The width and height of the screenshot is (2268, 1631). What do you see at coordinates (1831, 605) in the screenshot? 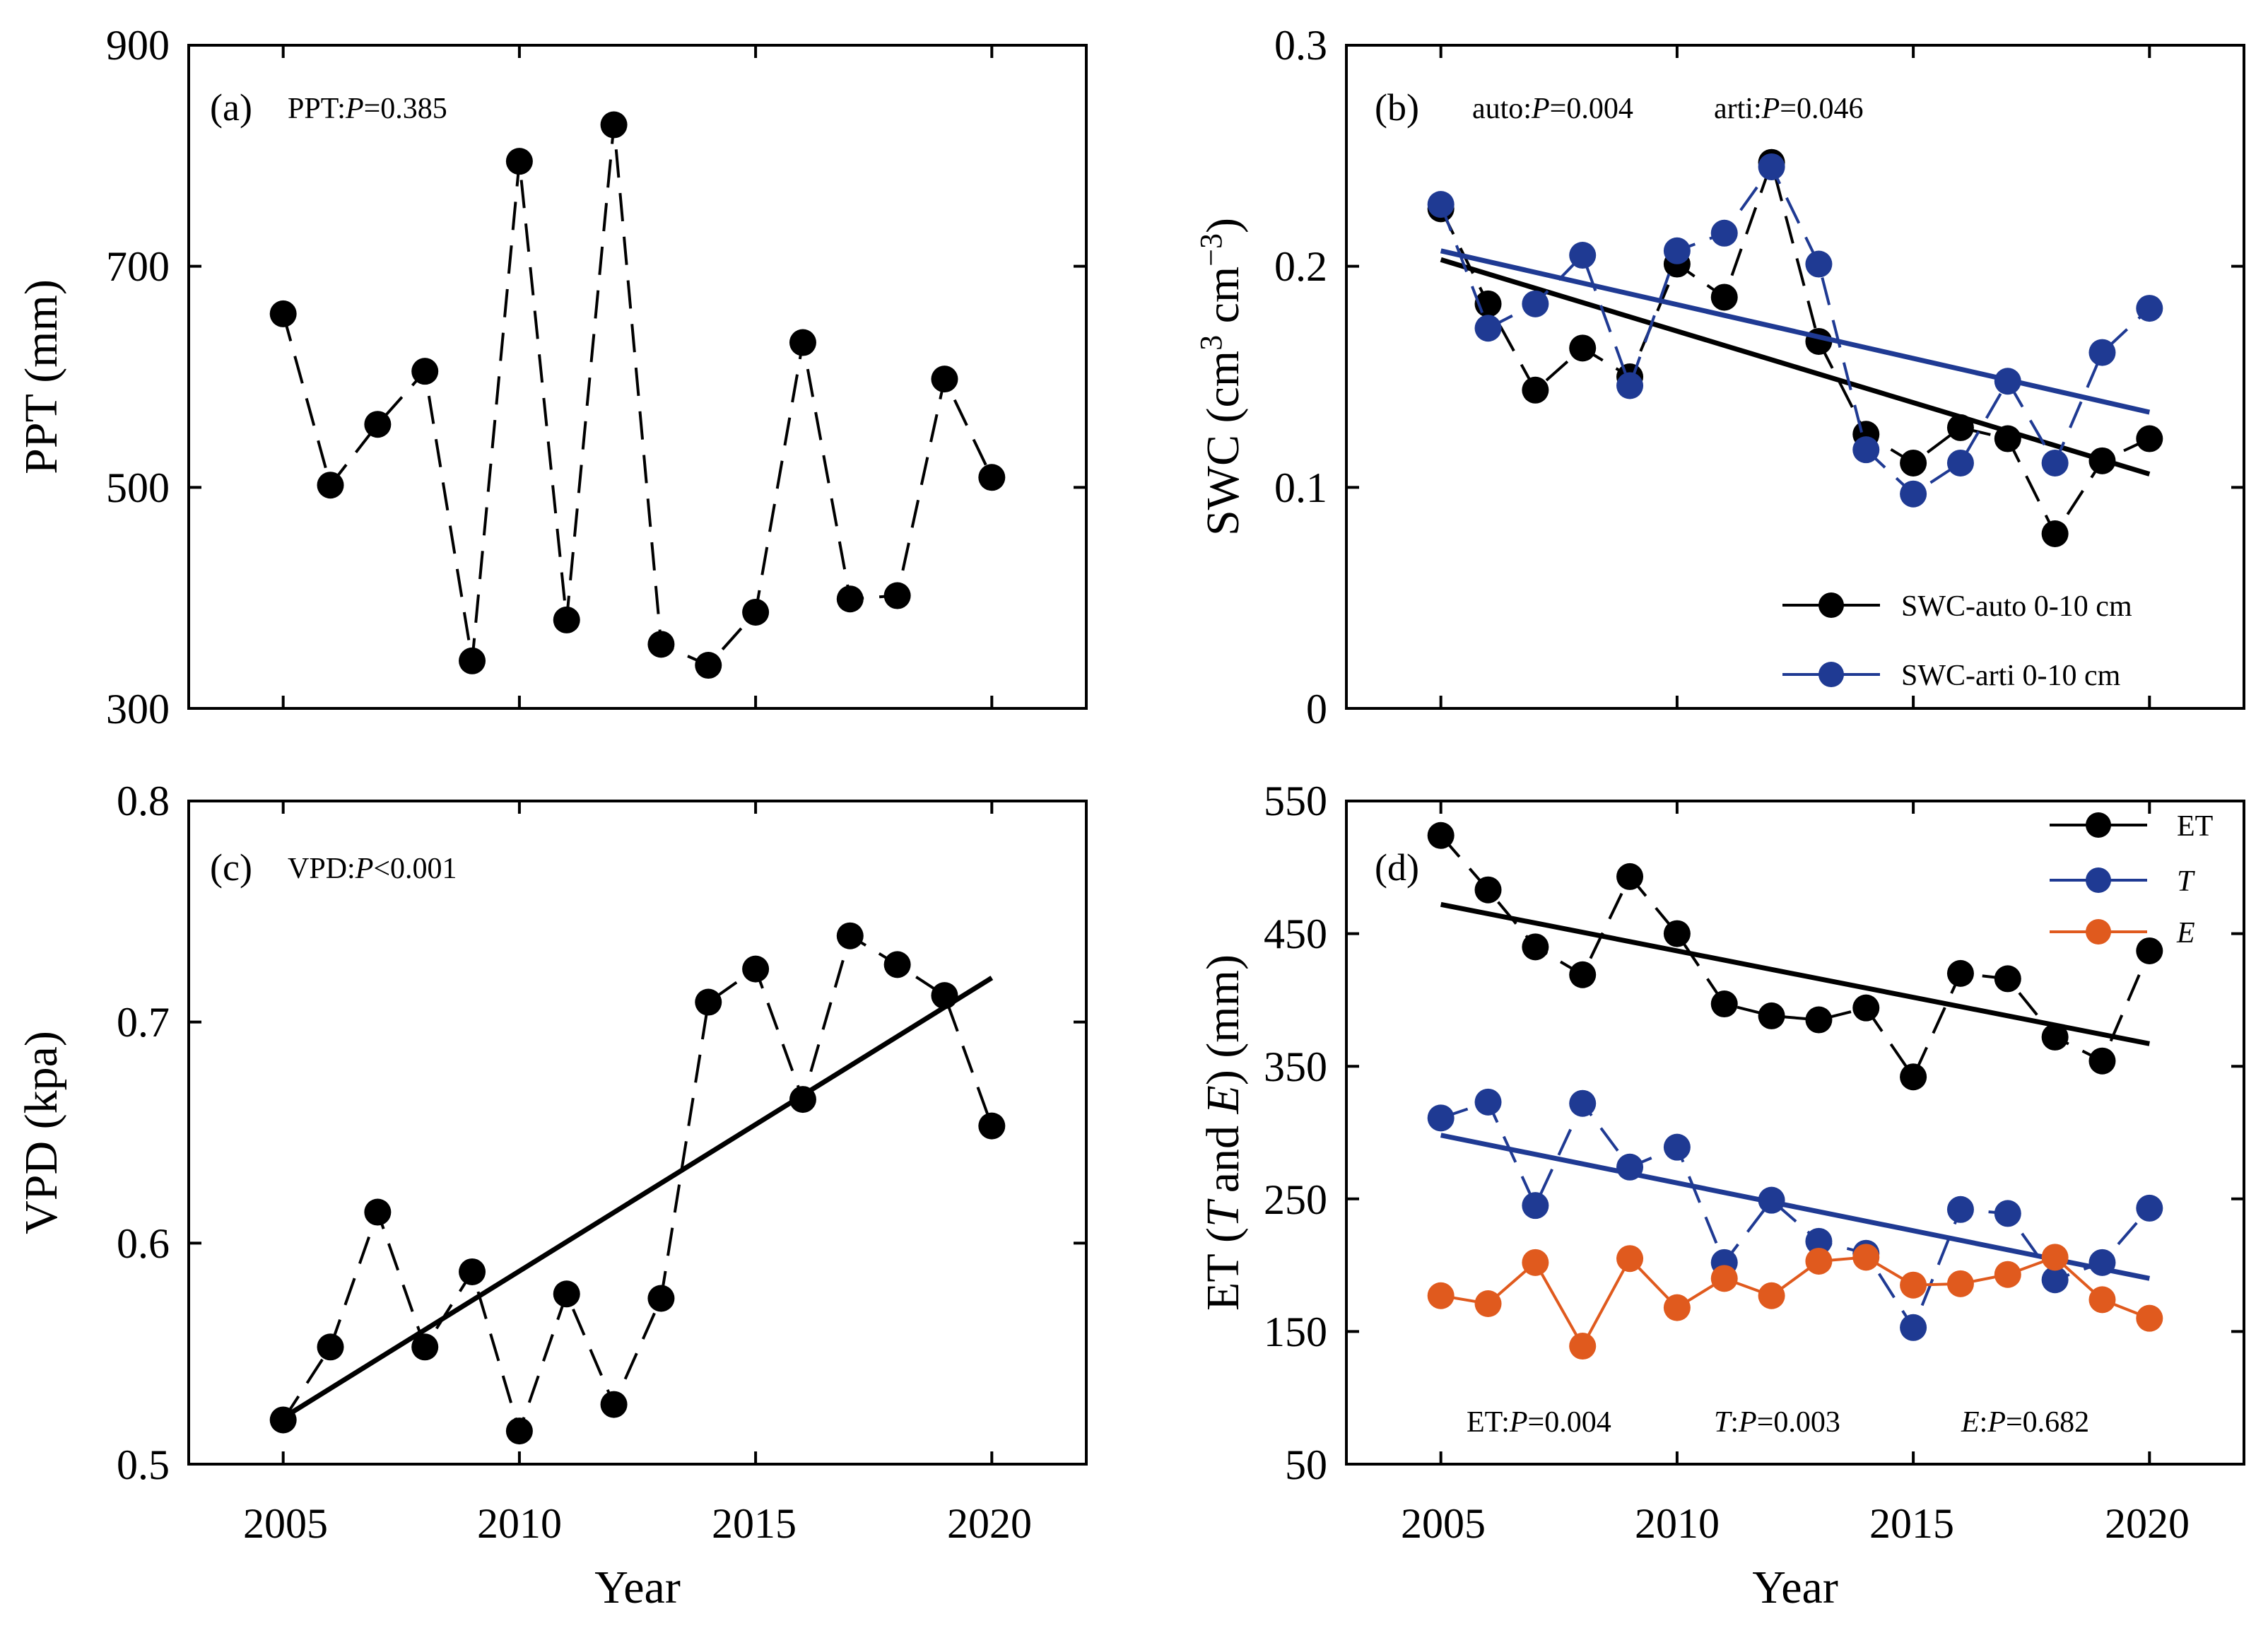
I see `legend-marker-swc-auto` at bounding box center [1831, 605].